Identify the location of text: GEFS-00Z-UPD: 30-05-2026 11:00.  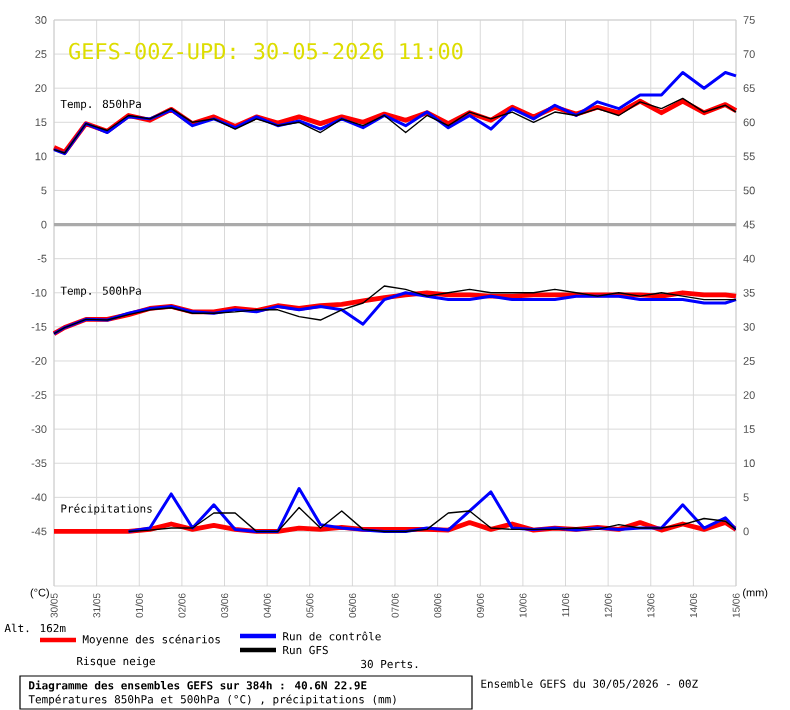
(266, 51).